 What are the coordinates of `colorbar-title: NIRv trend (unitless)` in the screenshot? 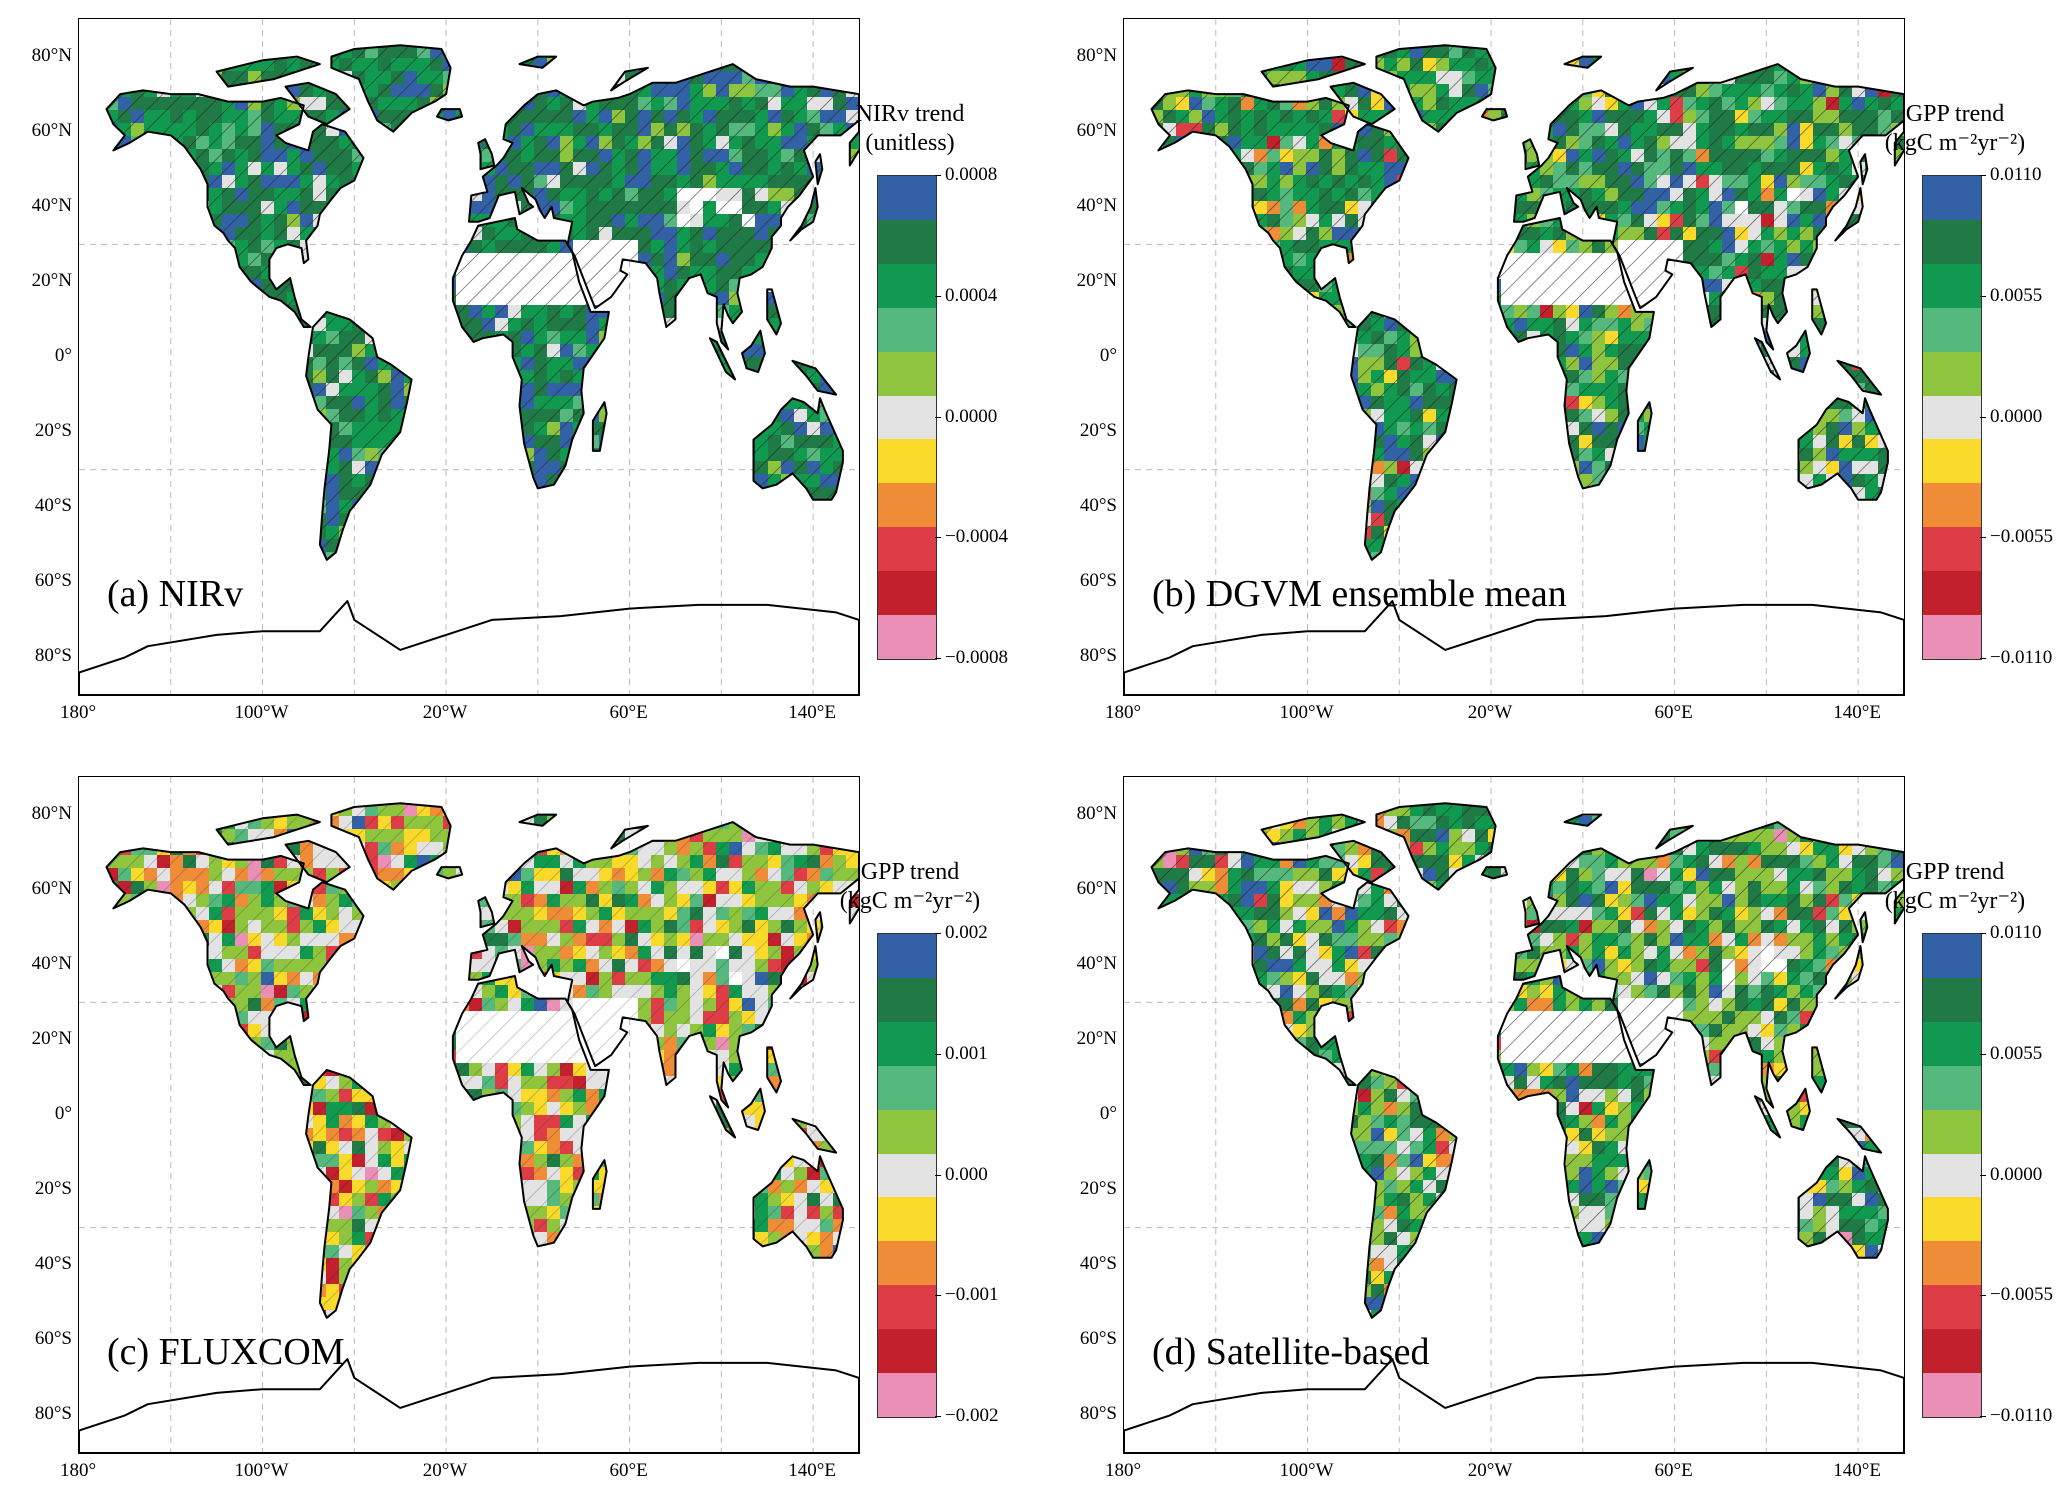 It's located at (910, 129).